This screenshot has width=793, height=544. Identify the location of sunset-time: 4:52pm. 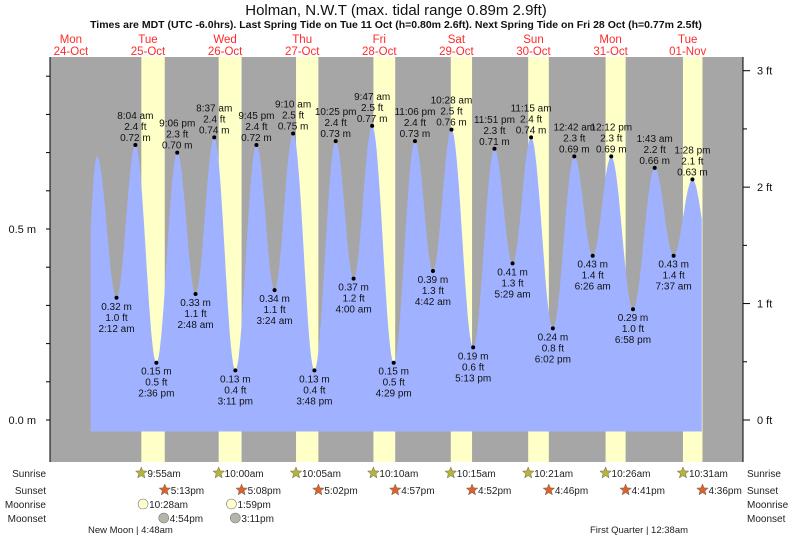
(494, 491).